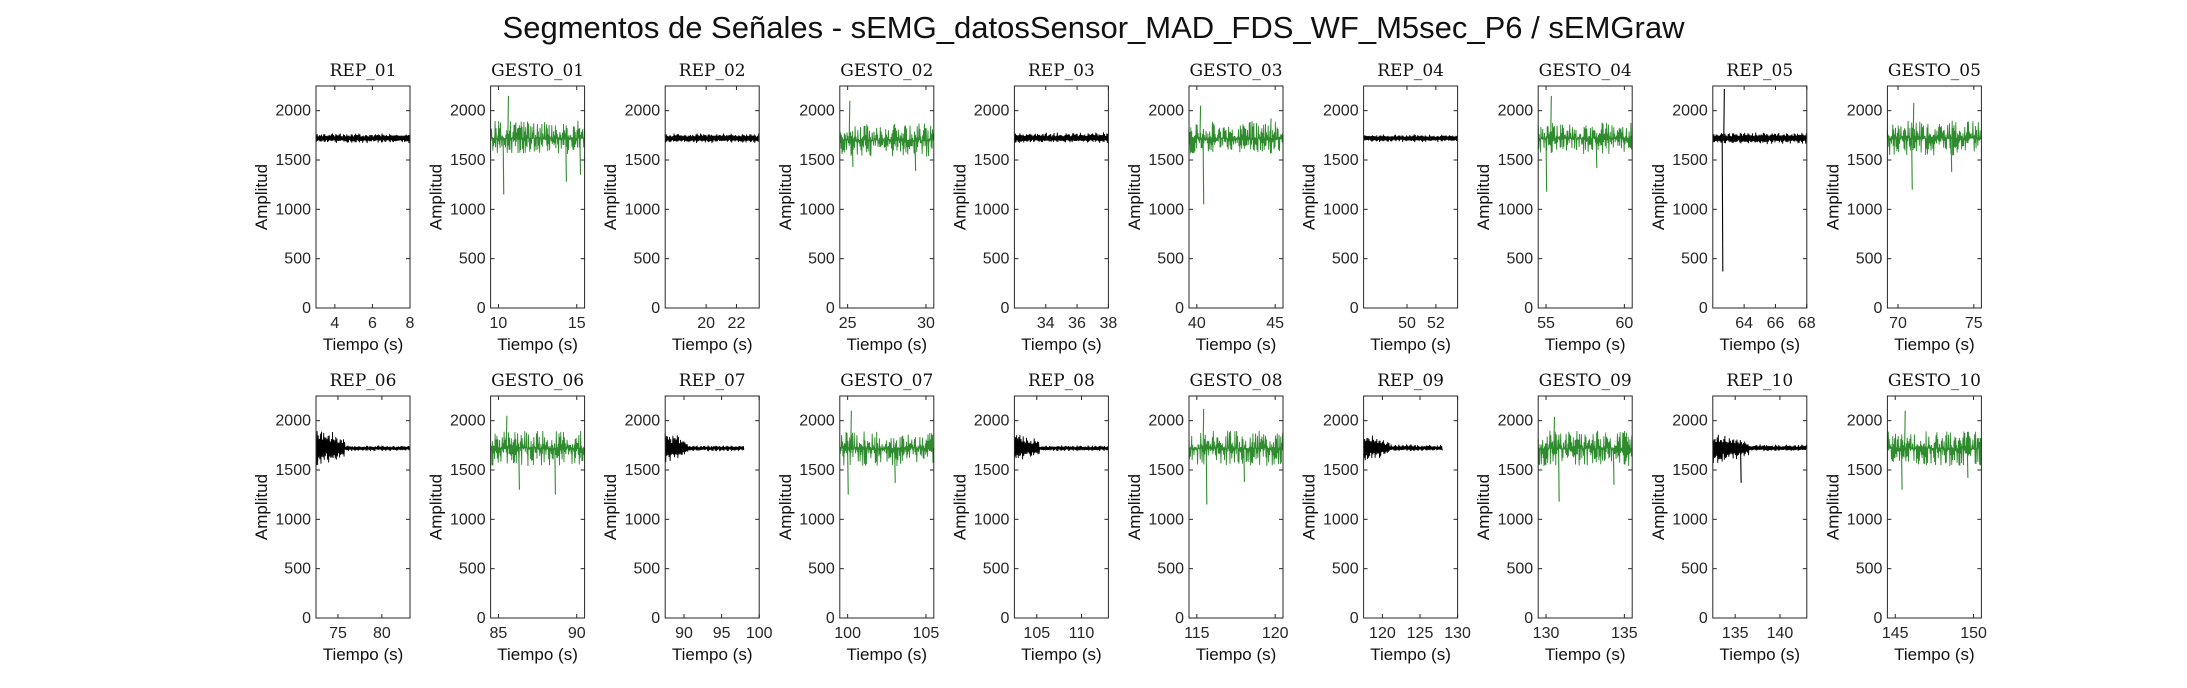 This screenshot has height=688, width=2187. I want to click on subplot-title: REP_01, so click(363, 71).